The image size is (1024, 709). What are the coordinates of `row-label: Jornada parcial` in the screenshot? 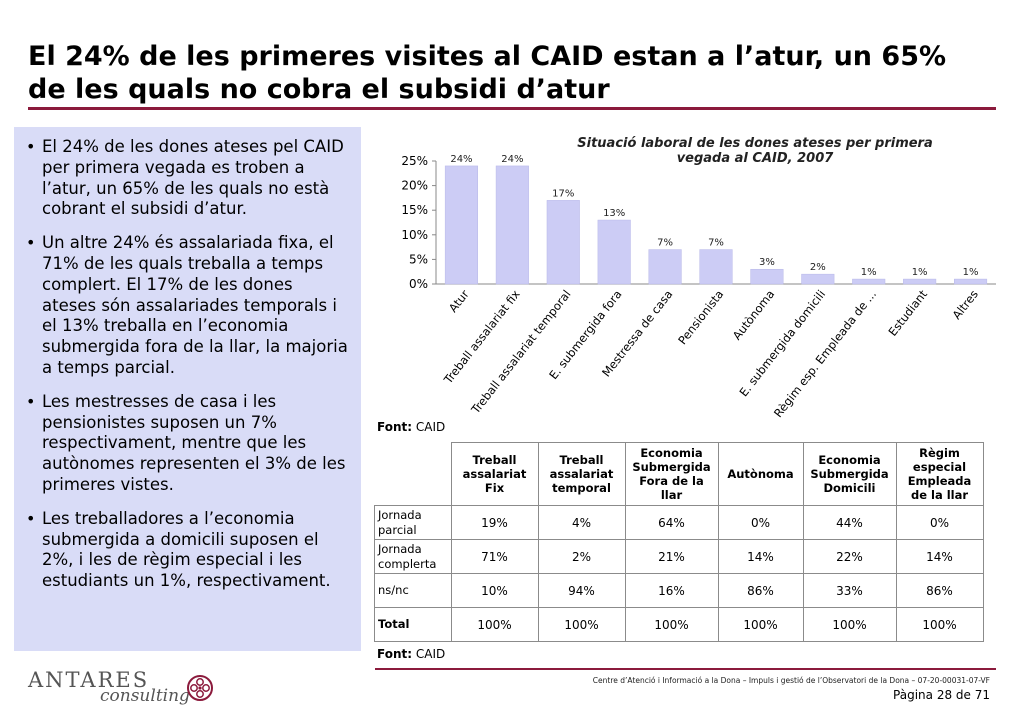 It's located at (413, 522).